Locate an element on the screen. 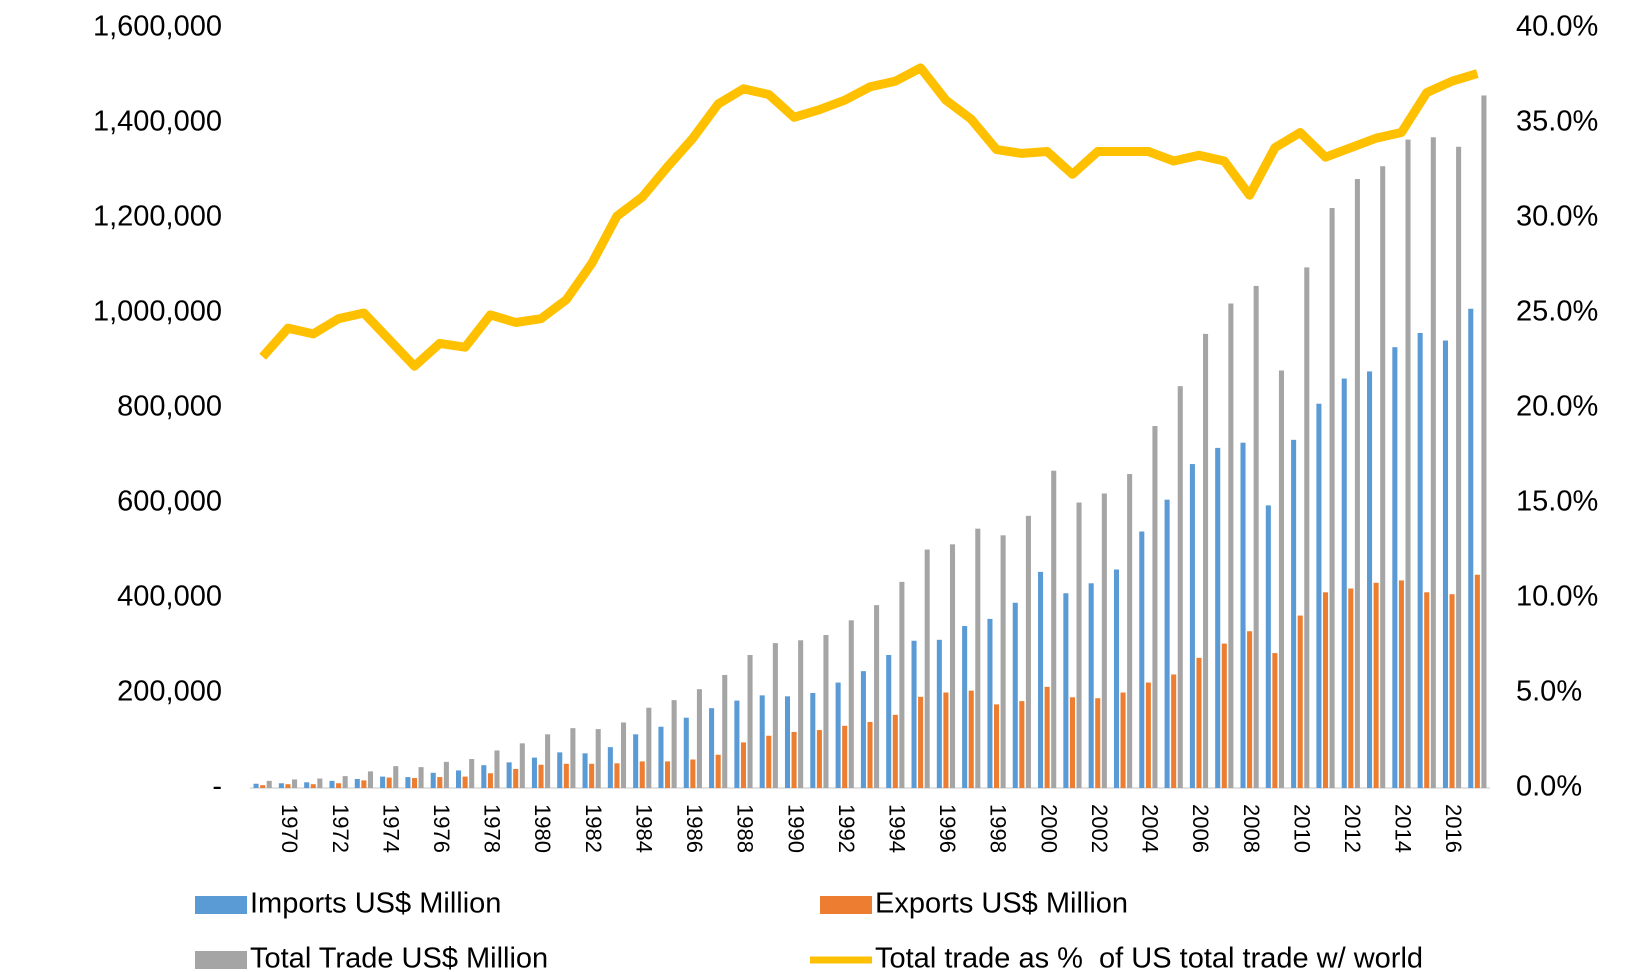 This screenshot has width=1640, height=972. y2-tick-label: 40.0% is located at coordinates (1557, 27).